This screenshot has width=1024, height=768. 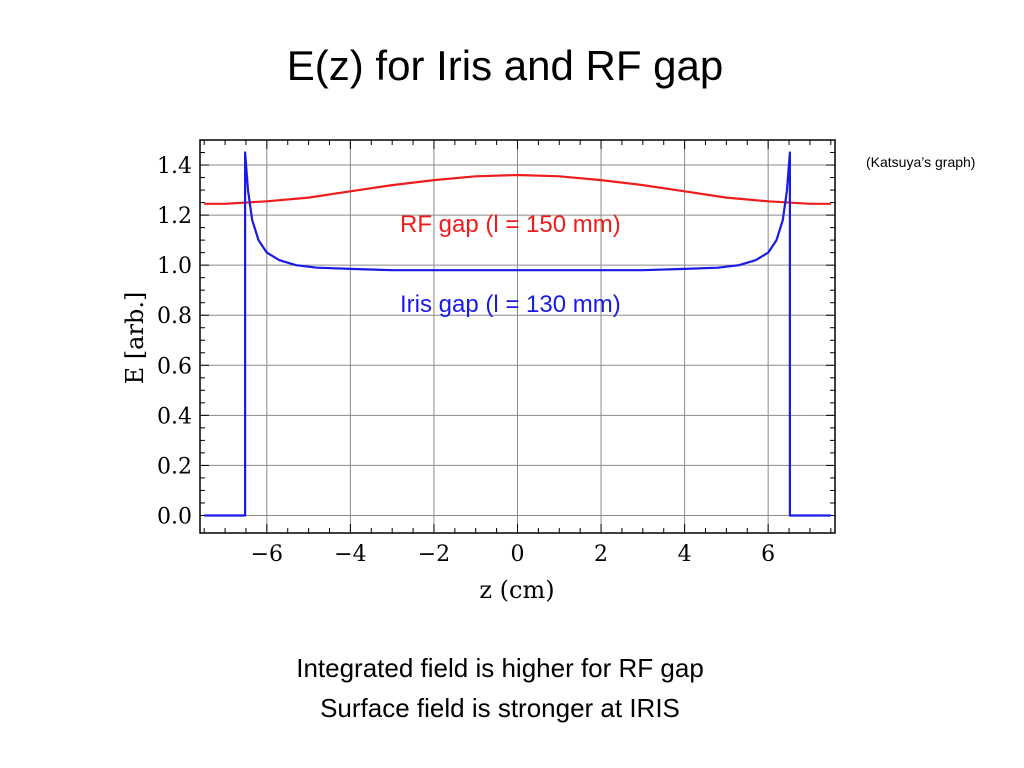 What do you see at coordinates (135, 338) in the screenshot?
I see `y-axis-label: E [arb.]` at bounding box center [135, 338].